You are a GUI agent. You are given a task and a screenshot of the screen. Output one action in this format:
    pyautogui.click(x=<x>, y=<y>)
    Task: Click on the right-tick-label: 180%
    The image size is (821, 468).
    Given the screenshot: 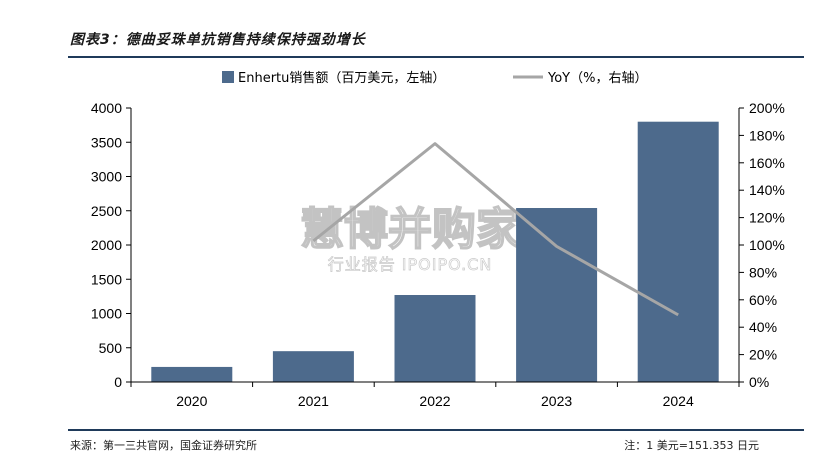 What is the action you would take?
    pyautogui.click(x=767, y=135)
    